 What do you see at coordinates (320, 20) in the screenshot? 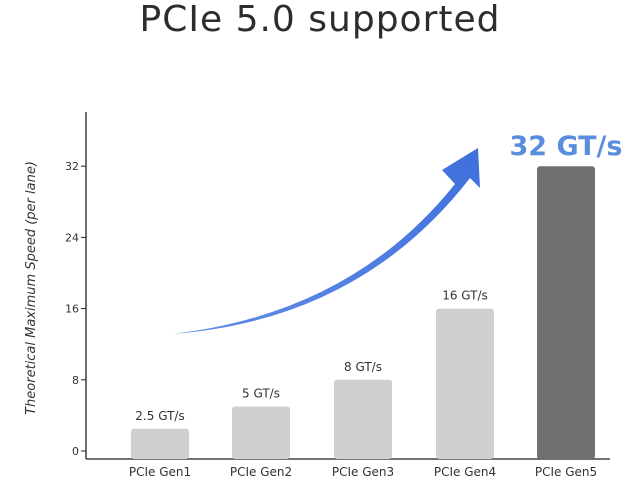
I see `chart-title: PCIe 5.0 supported` at bounding box center [320, 20].